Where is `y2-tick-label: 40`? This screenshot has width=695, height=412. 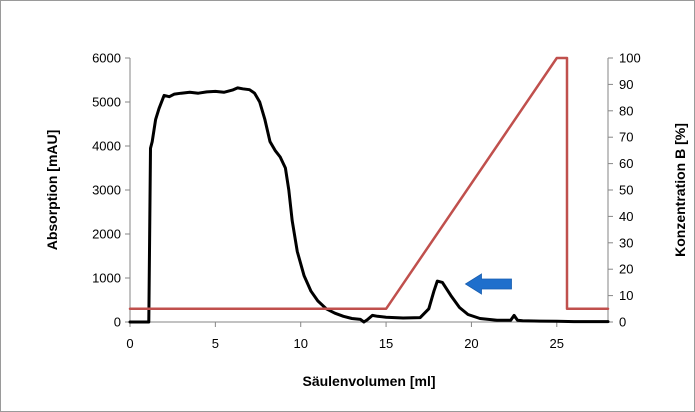
y2-tick-label: 40 is located at coordinates (626, 216).